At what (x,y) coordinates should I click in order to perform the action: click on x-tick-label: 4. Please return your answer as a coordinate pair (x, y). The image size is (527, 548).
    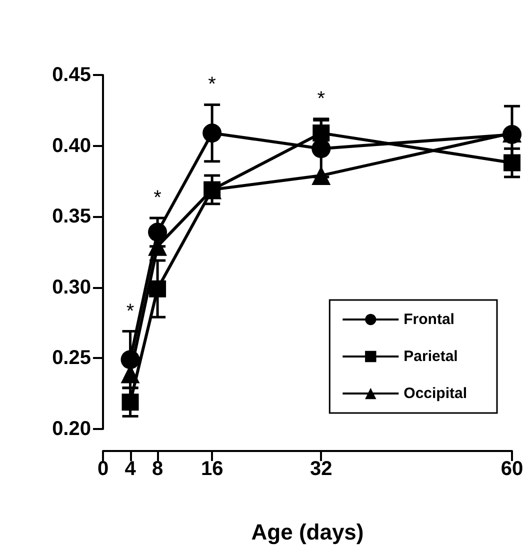
    Looking at the image, I should click on (130, 469).